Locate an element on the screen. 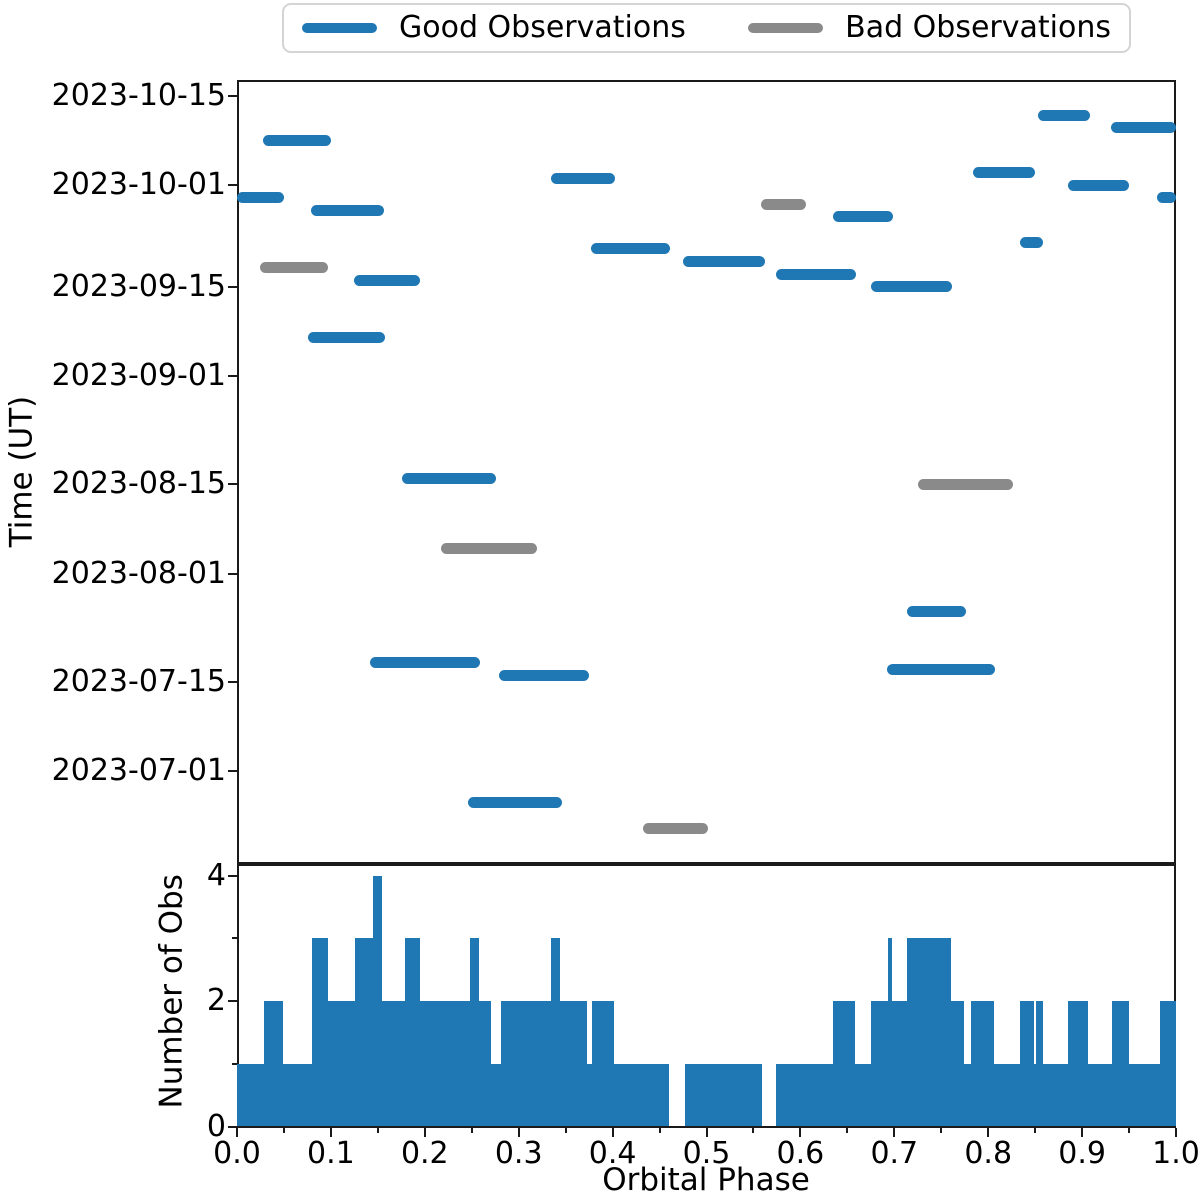 The image size is (1200, 1203). time-axis-tick-label: 2023-07-01 is located at coordinates (138, 770).